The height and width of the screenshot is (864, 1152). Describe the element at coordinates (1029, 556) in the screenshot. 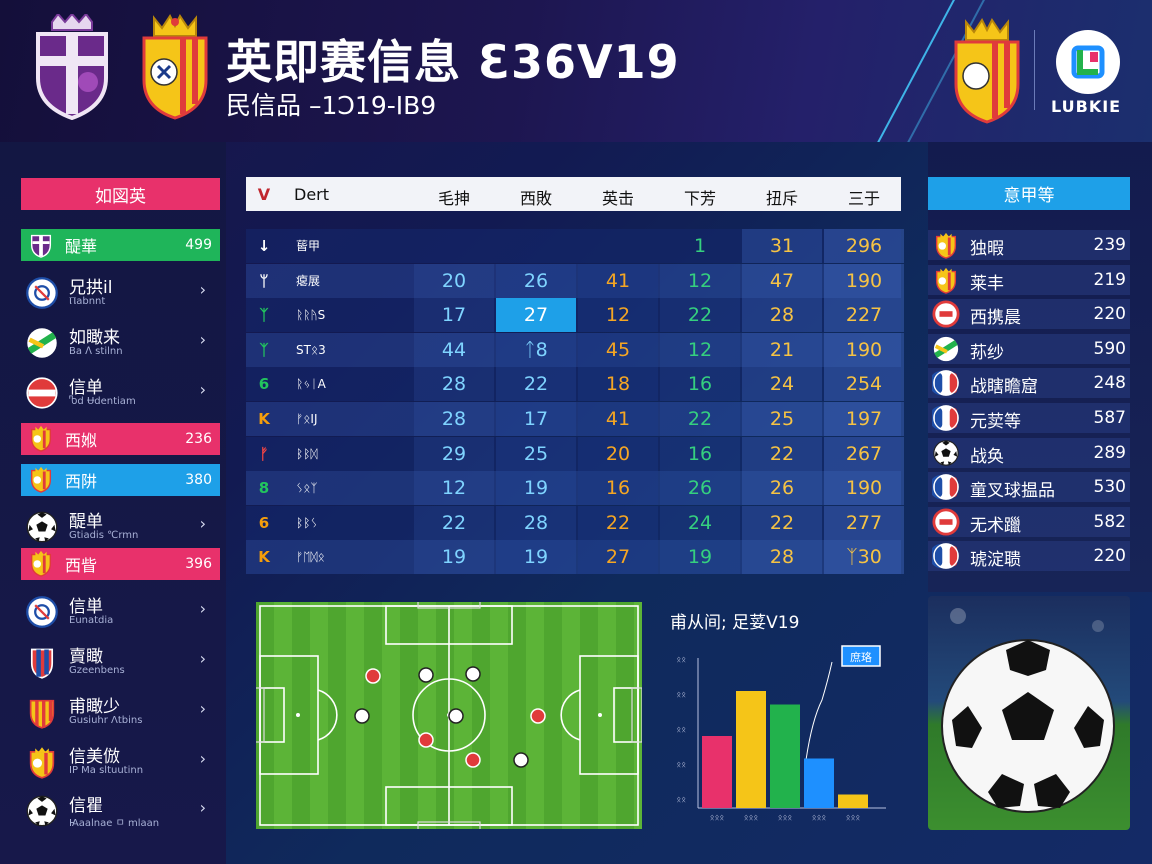

I see `ranking-item: 琥淀聩 220` at that location.